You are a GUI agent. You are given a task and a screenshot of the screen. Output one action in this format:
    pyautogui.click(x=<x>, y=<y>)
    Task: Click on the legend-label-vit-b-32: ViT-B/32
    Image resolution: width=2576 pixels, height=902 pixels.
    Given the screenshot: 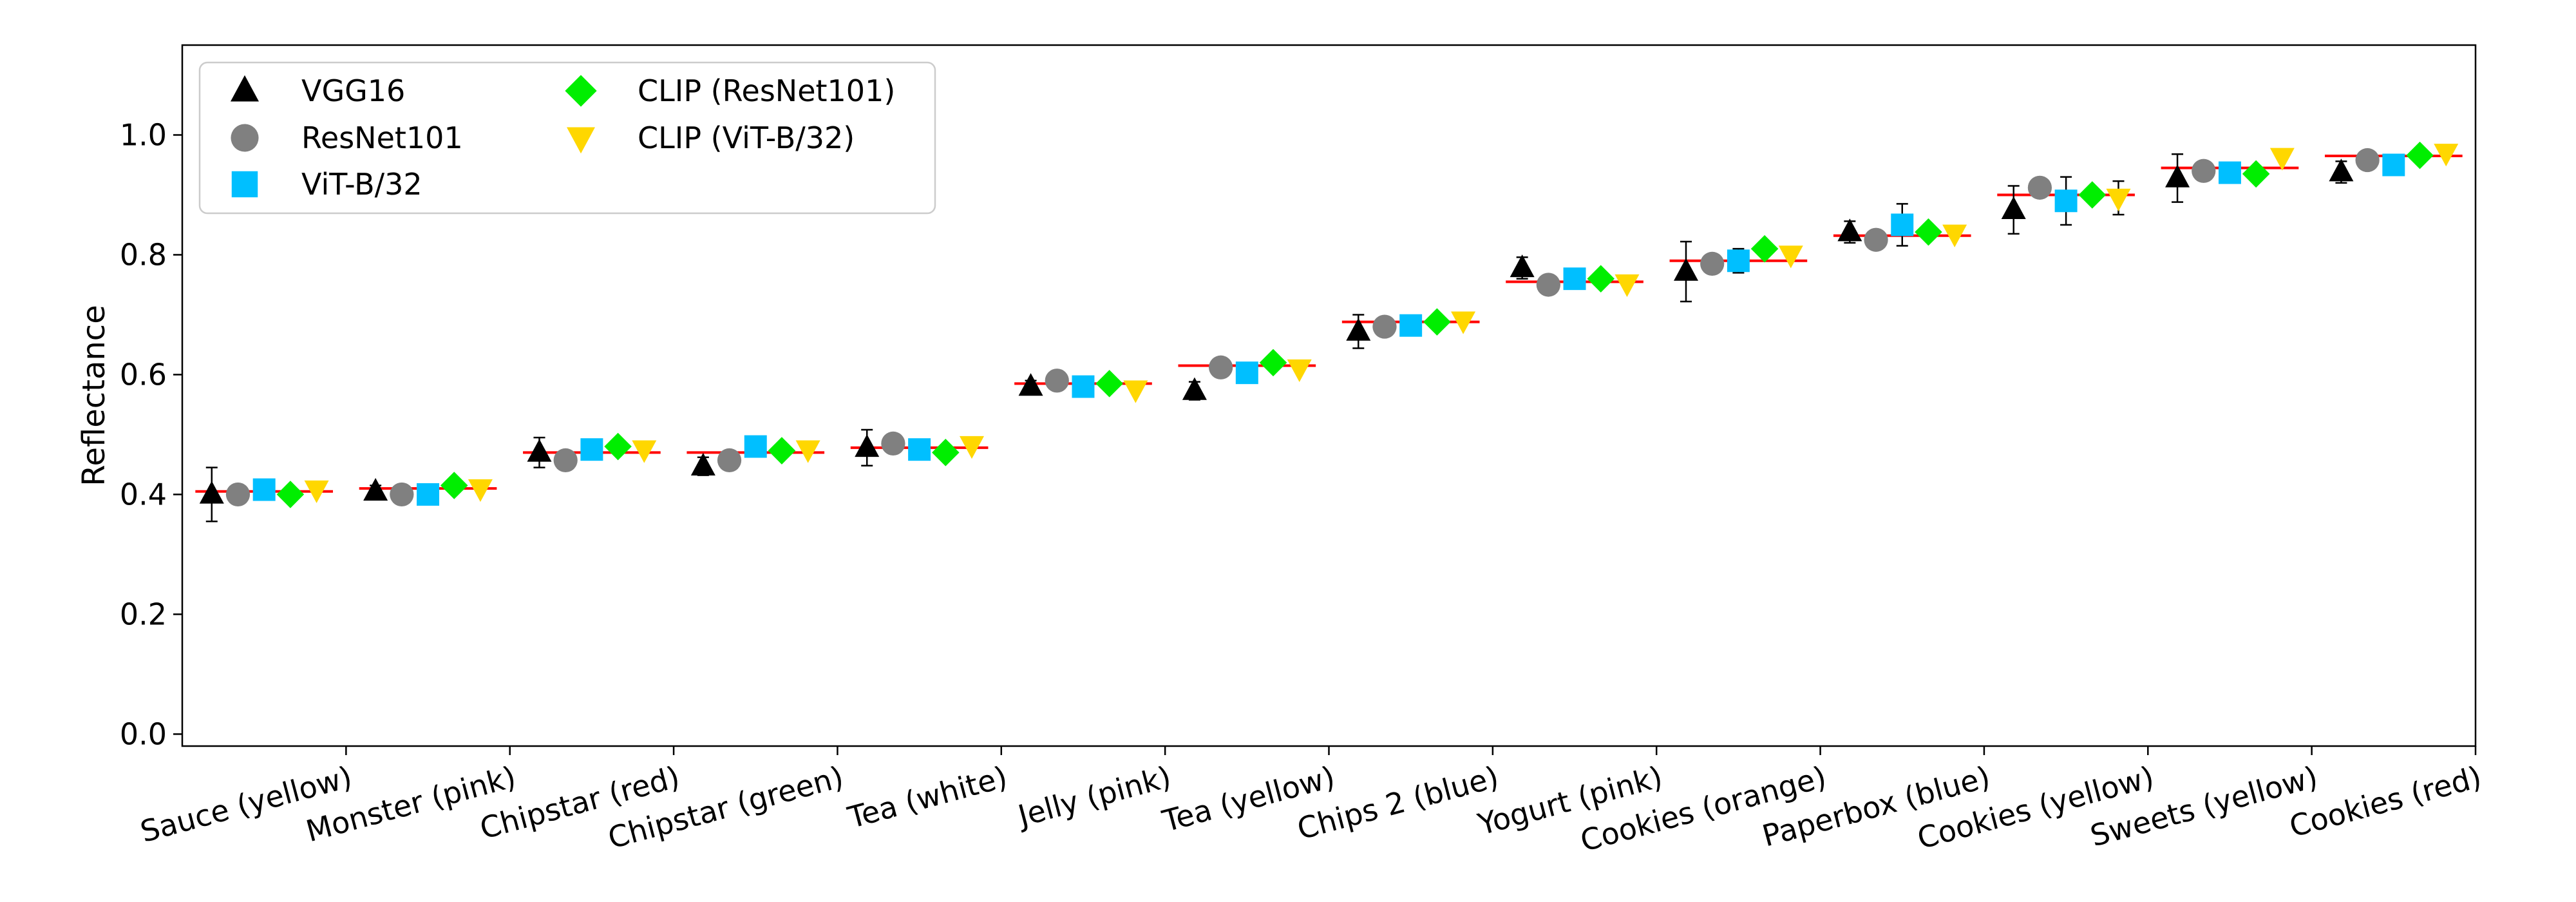 What is the action you would take?
    pyautogui.click(x=362, y=184)
    